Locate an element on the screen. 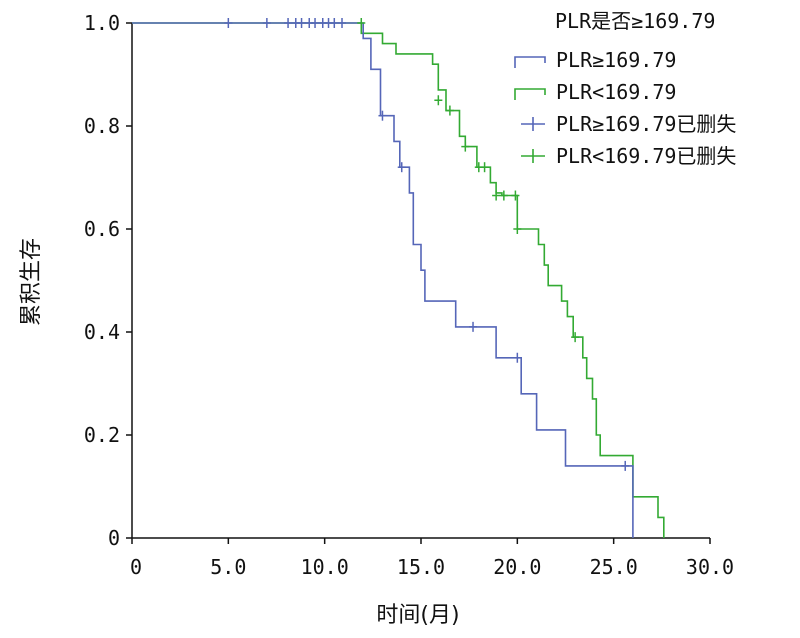  x-tick-label: 30.0 is located at coordinates (710, 567).